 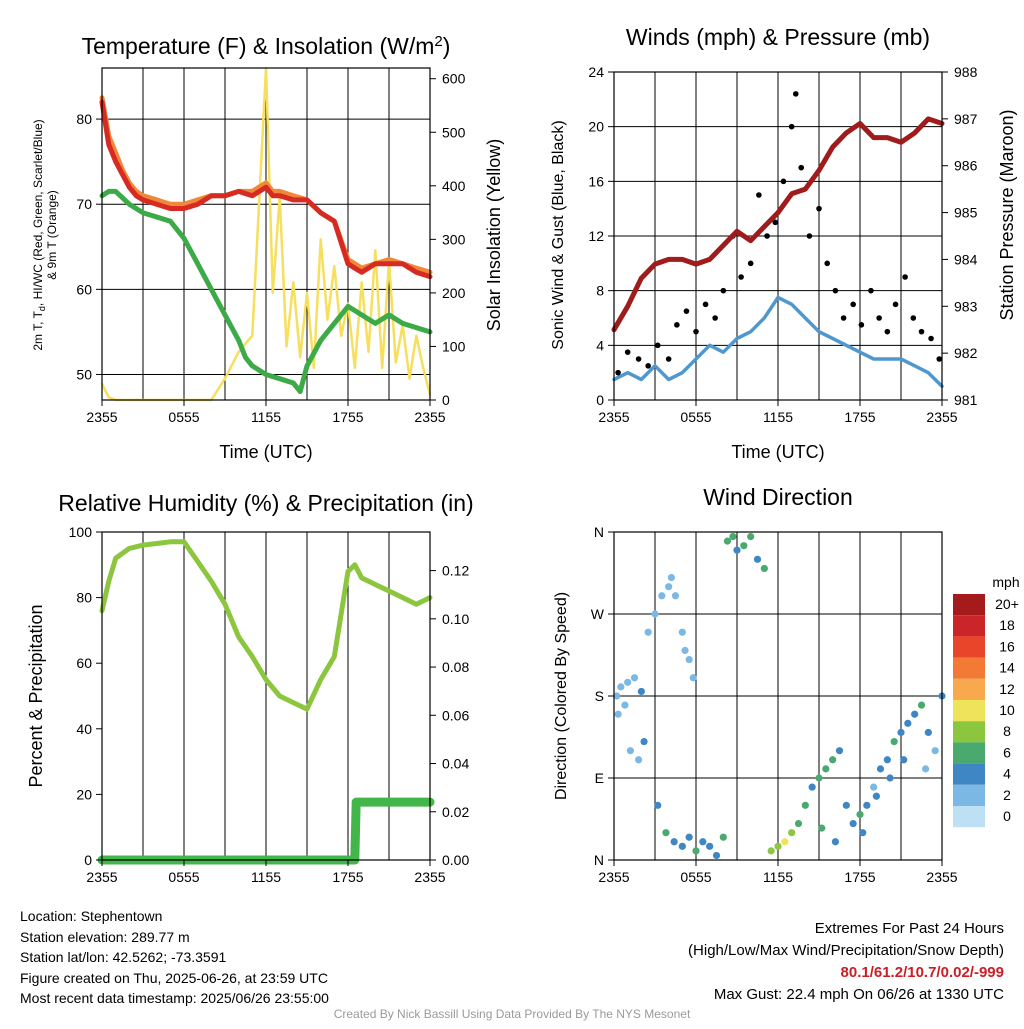 What do you see at coordinates (778, 224) in the screenshot?
I see `series-station-pressure-maroon` at bounding box center [778, 224].